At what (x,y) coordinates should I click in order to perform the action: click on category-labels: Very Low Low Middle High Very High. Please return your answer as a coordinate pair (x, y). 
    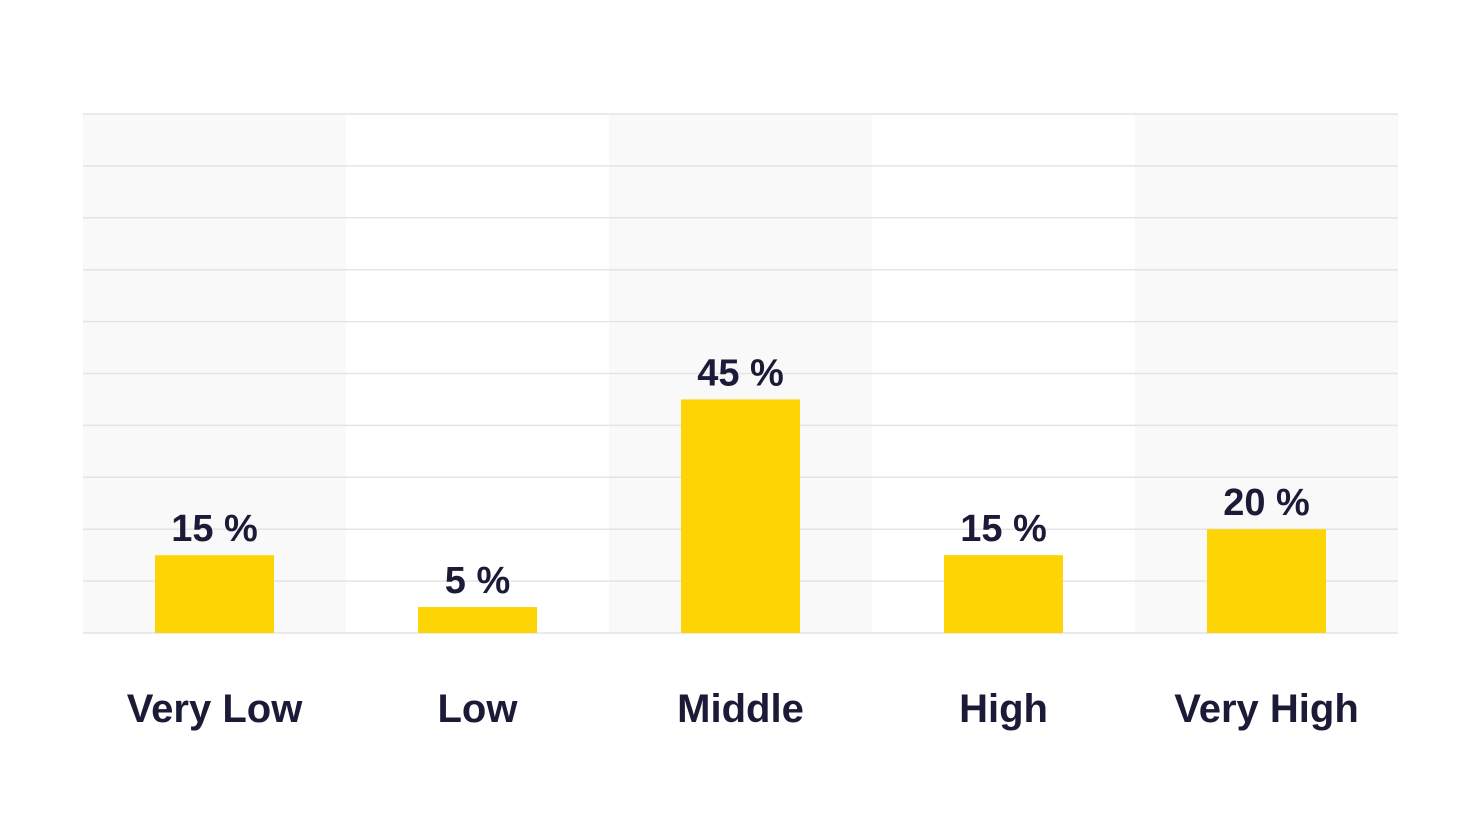
    Looking at the image, I should click on (743, 709).